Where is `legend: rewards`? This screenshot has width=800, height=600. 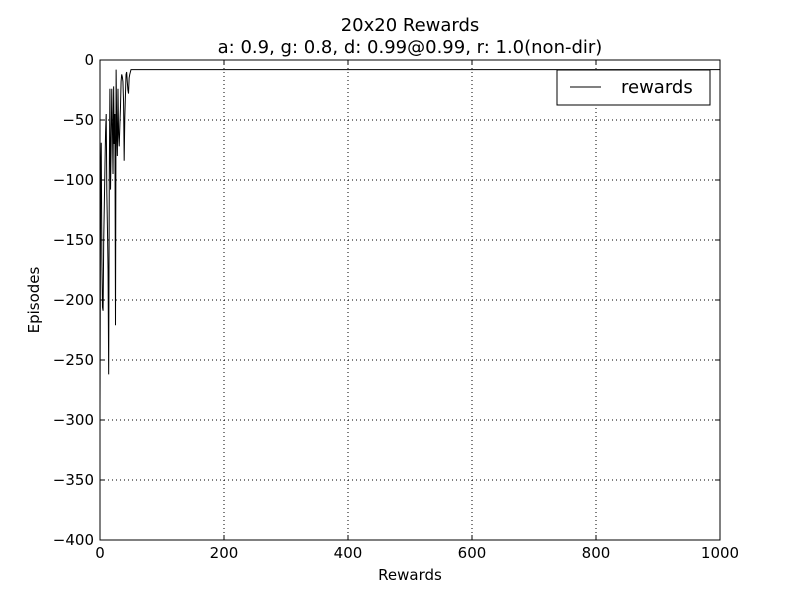 legend: rewards is located at coordinates (633, 87).